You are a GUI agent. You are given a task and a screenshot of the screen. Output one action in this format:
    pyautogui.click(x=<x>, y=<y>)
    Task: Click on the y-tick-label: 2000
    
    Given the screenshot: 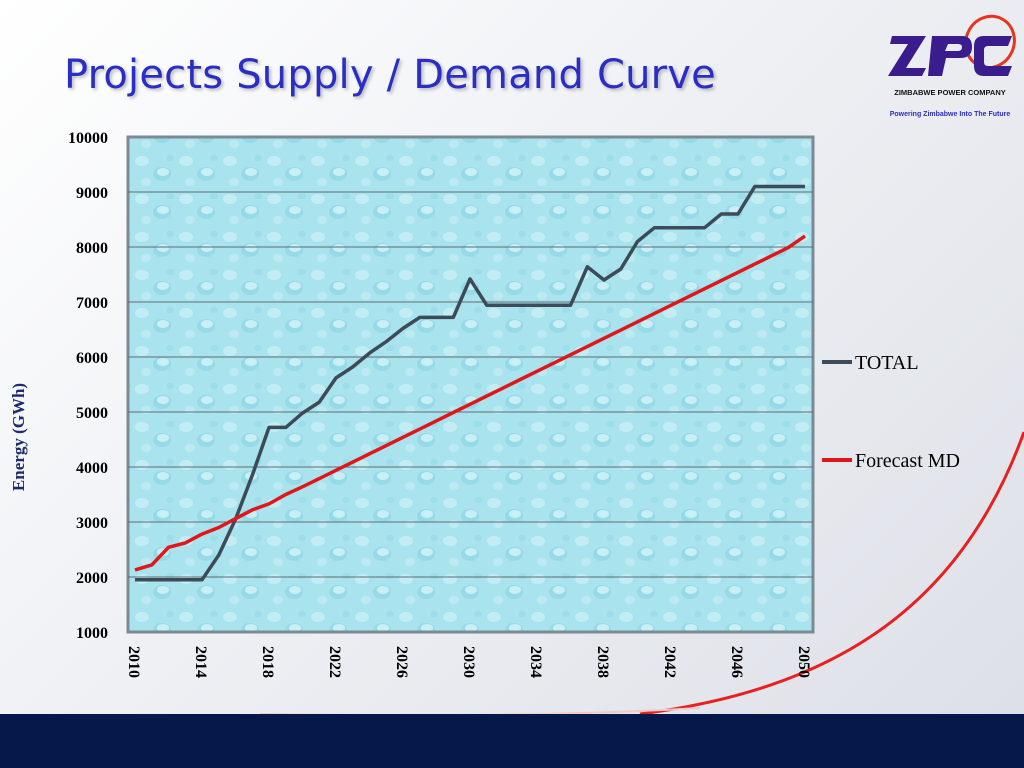 What is the action you would take?
    pyautogui.click(x=92, y=578)
    